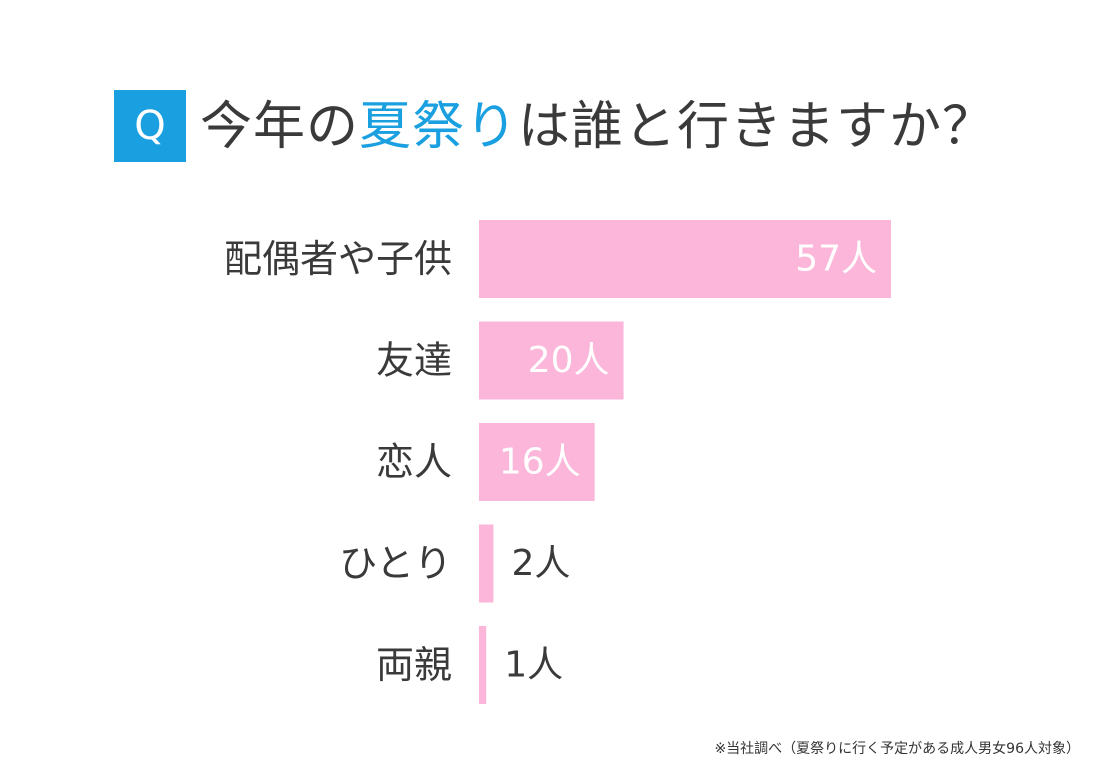 This screenshot has height=770, width=1100. Describe the element at coordinates (533, 665) in the screenshot. I see `data-label-5: 1人` at that location.